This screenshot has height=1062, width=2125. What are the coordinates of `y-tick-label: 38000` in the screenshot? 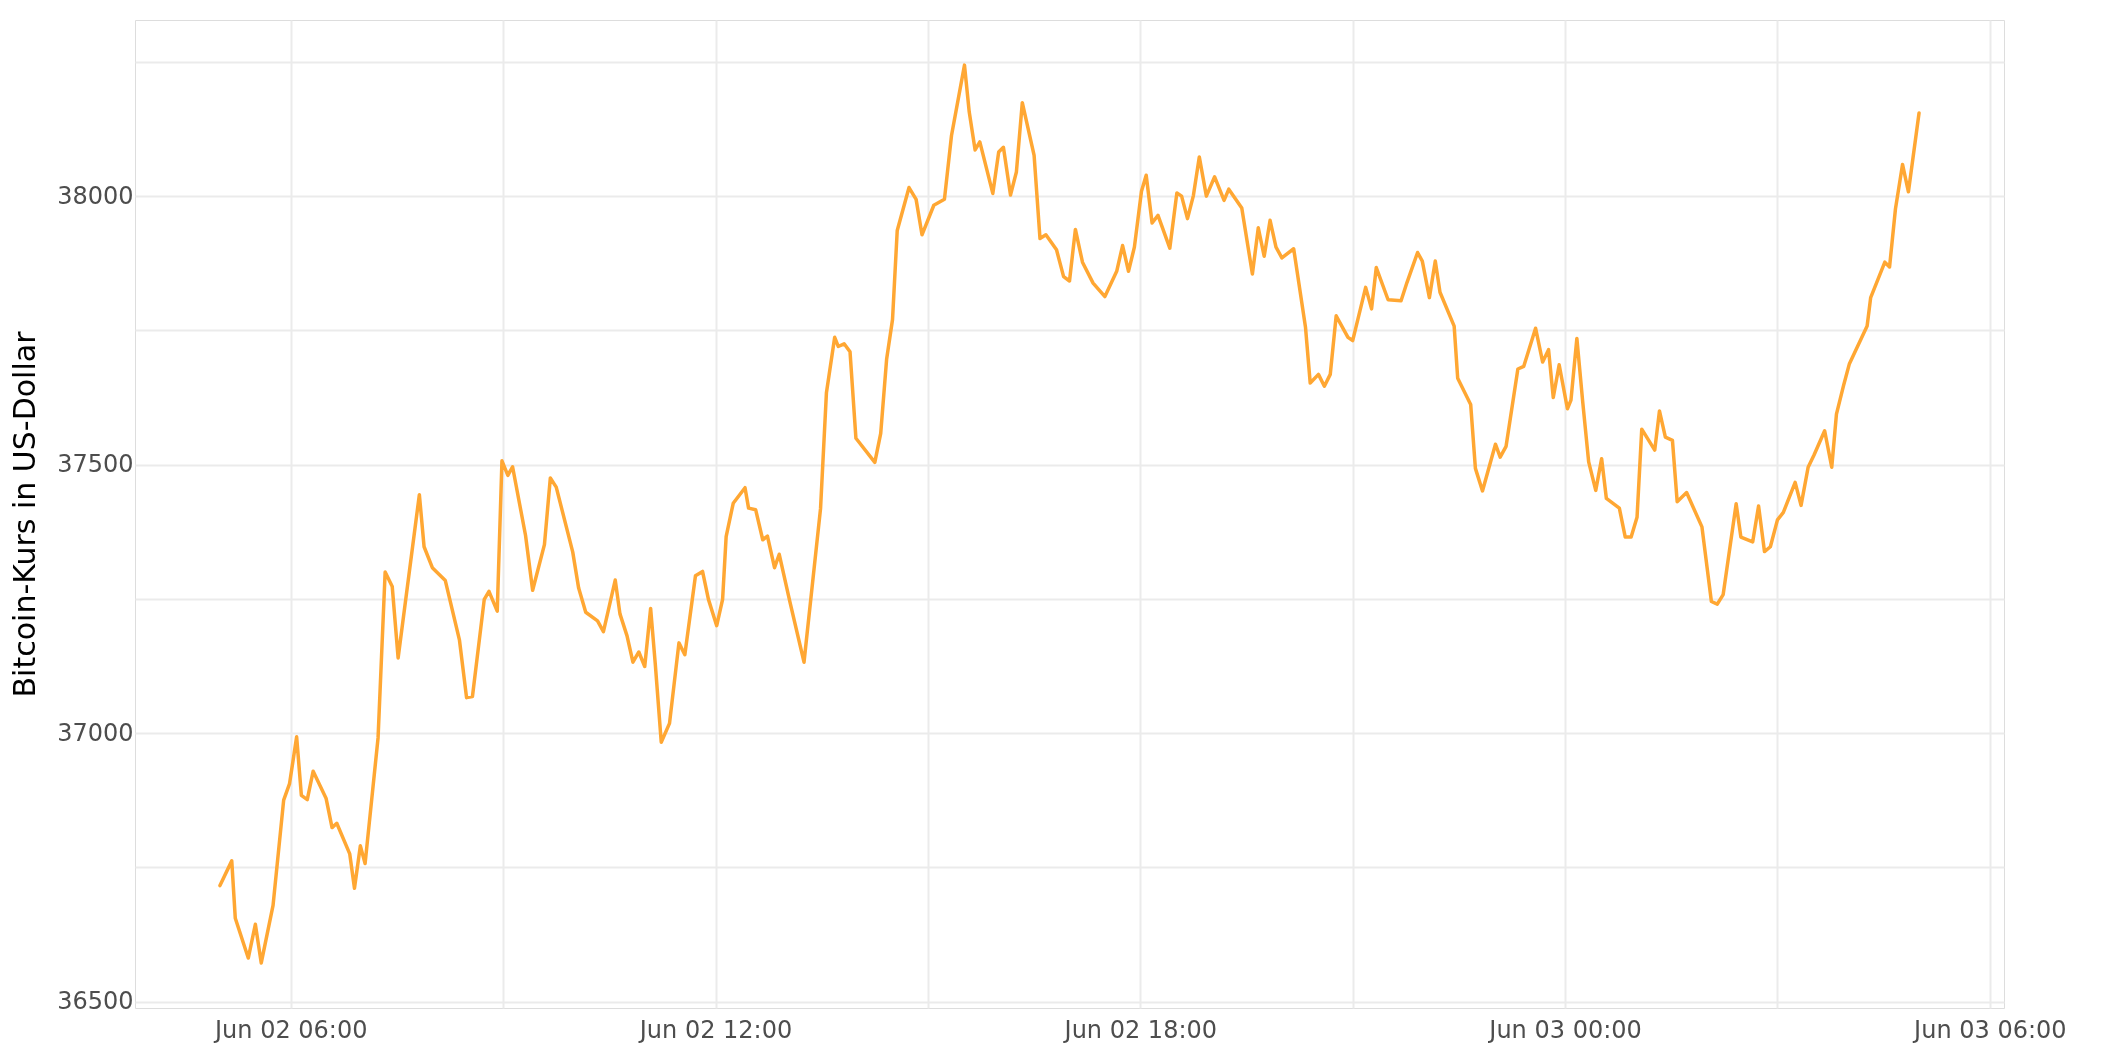 It's located at (95, 195).